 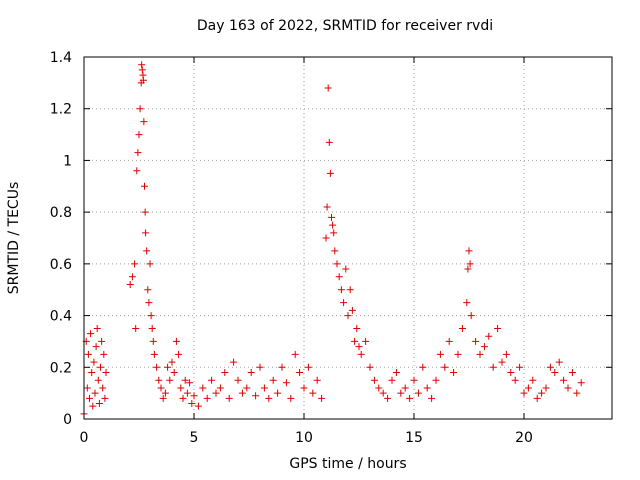 I want to click on x-tick-label: 20, so click(x=524, y=438).